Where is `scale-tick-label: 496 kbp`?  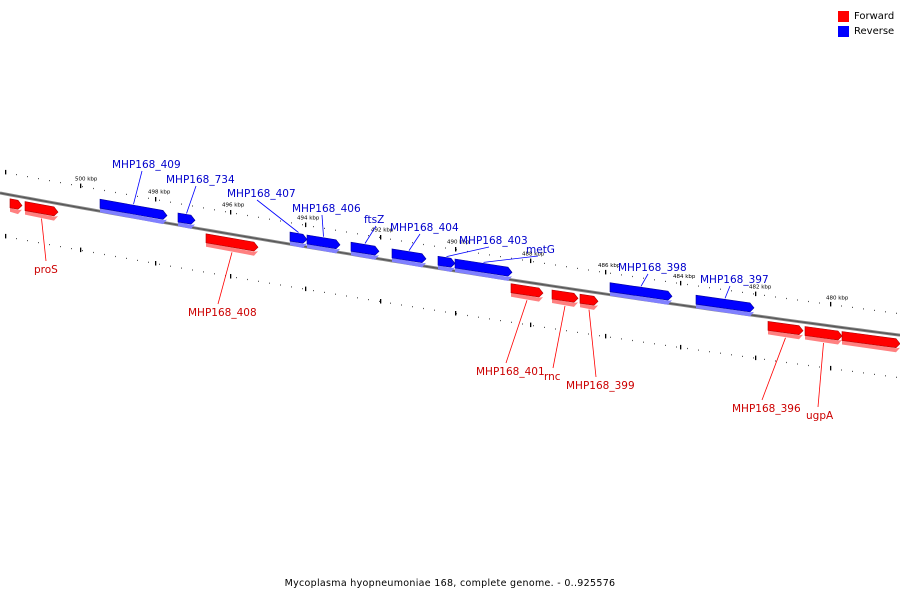 scale-tick-label: 496 kbp is located at coordinates (233, 206).